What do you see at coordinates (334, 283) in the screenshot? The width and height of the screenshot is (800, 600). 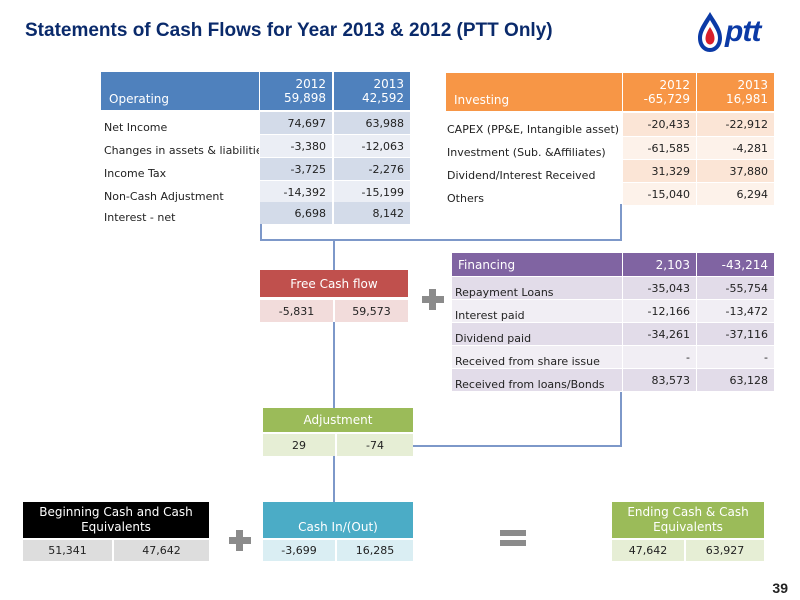 I see `free-cash-flow-header: Free Cash flow` at bounding box center [334, 283].